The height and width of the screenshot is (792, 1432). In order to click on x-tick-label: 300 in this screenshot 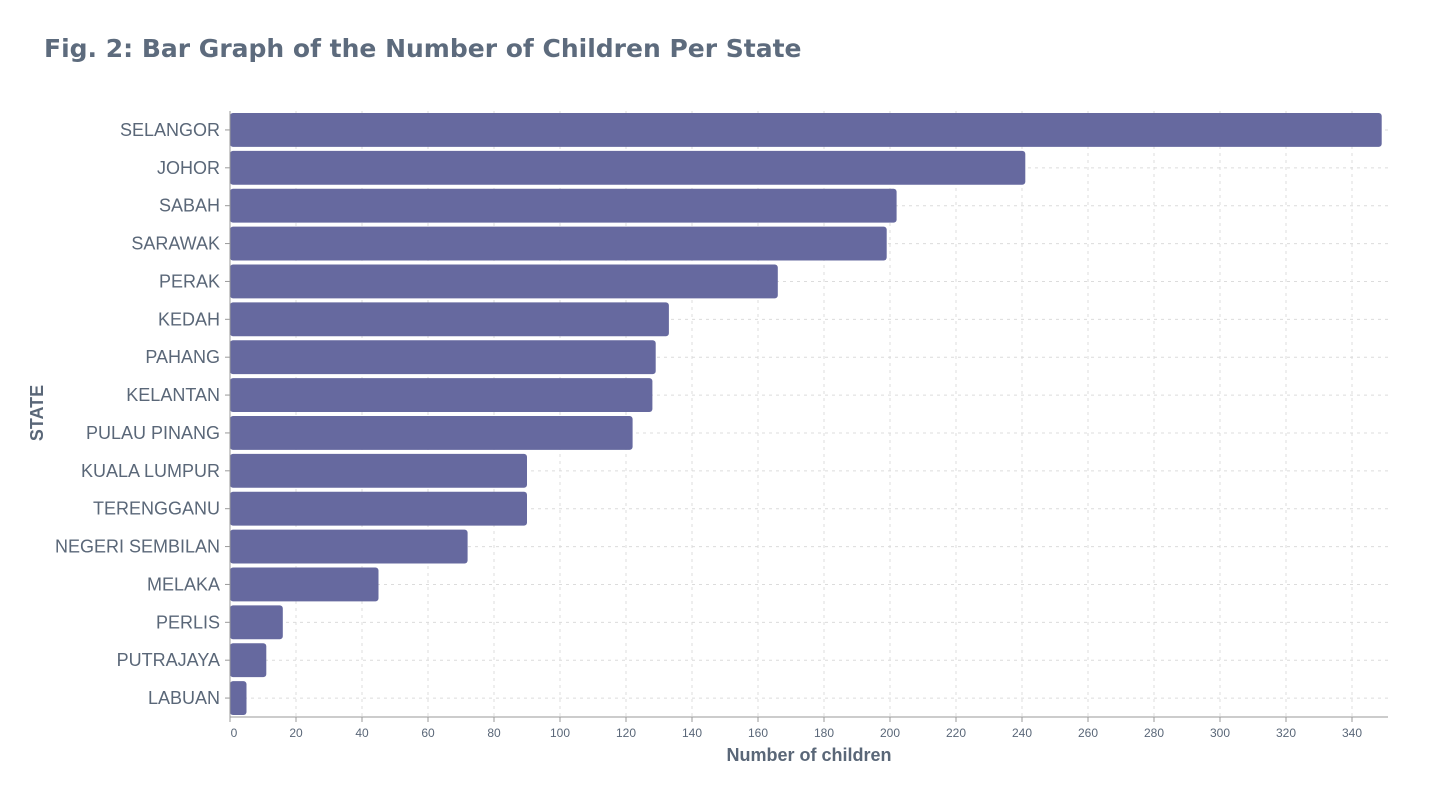, I will do `click(1220, 733)`.